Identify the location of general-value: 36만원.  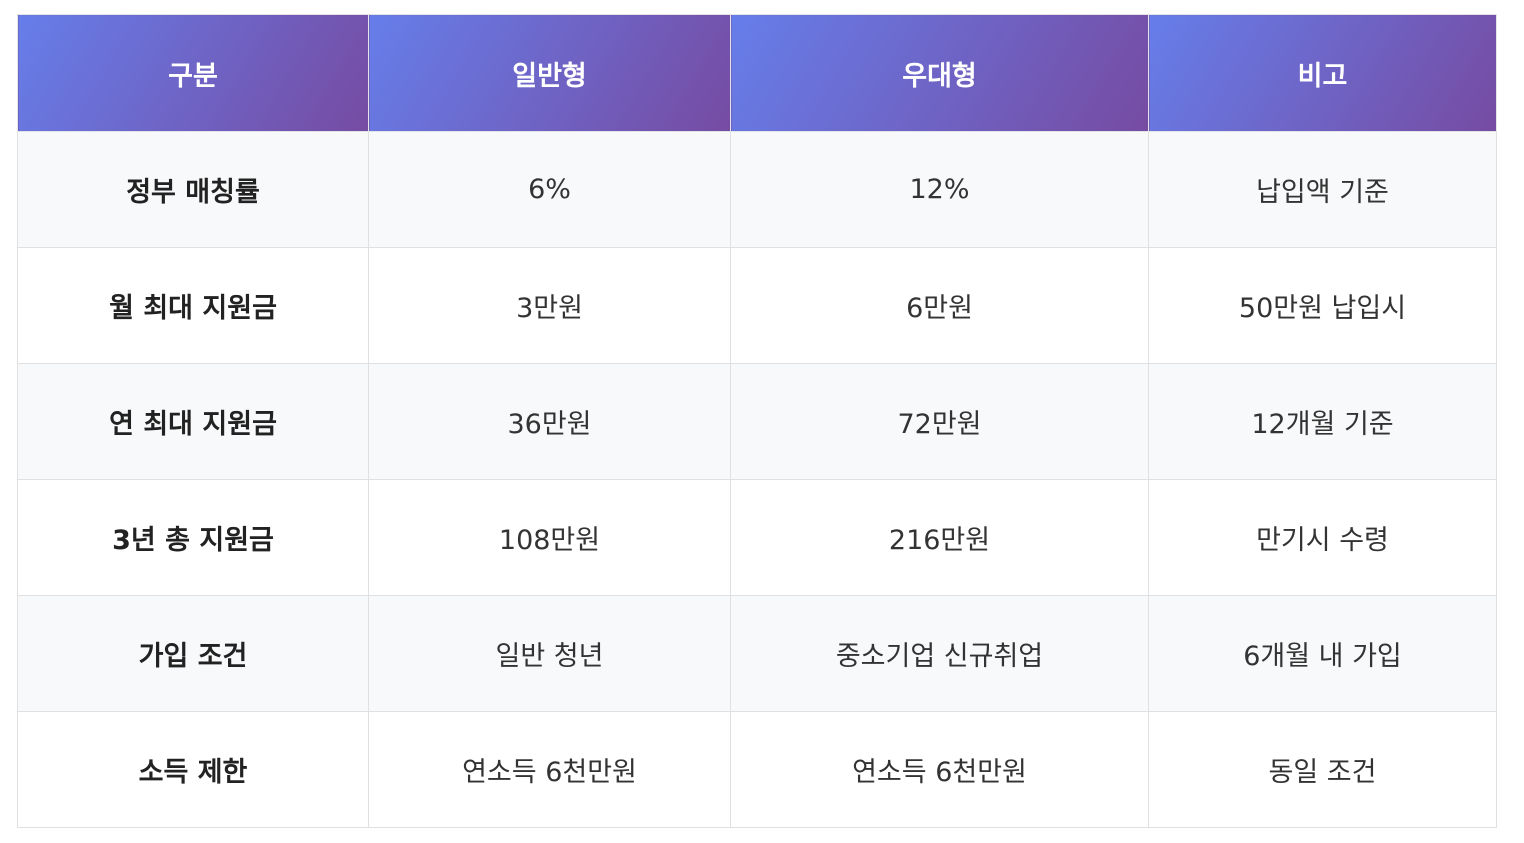
(549, 421).